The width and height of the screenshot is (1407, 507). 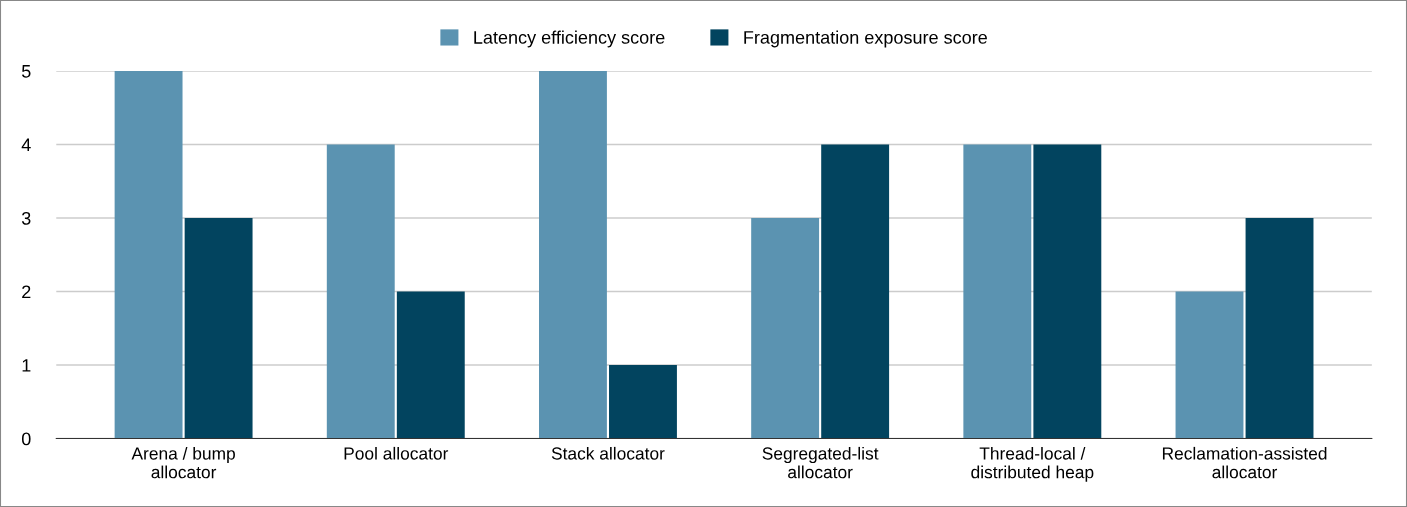 I want to click on x-tick-label: Segregated-list allocator, so click(x=820, y=462).